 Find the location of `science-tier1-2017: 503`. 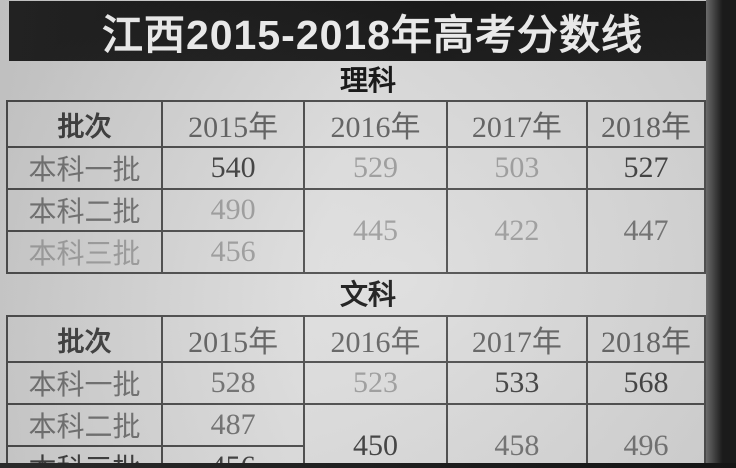

science-tier1-2017: 503 is located at coordinates (517, 168).